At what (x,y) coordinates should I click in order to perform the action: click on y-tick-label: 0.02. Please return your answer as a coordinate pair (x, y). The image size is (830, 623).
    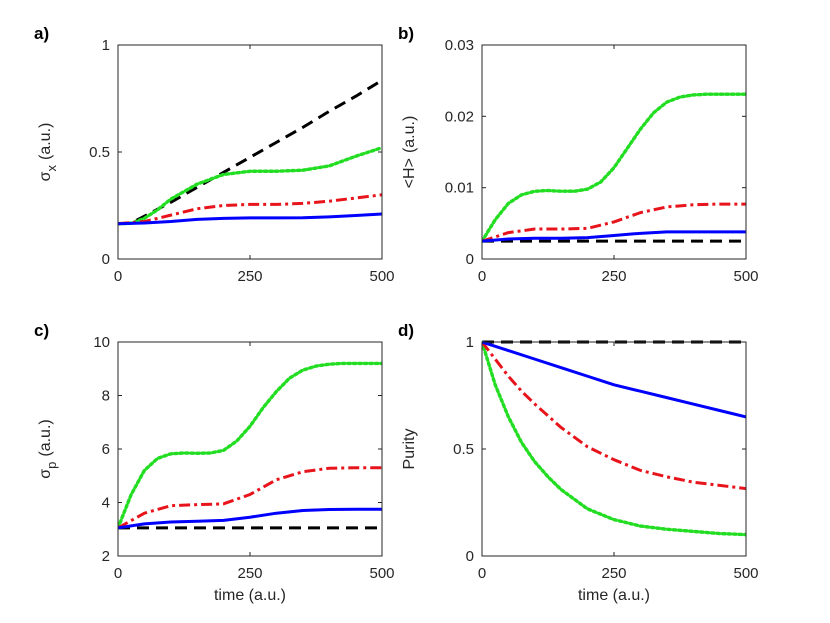
    Looking at the image, I should click on (459, 116).